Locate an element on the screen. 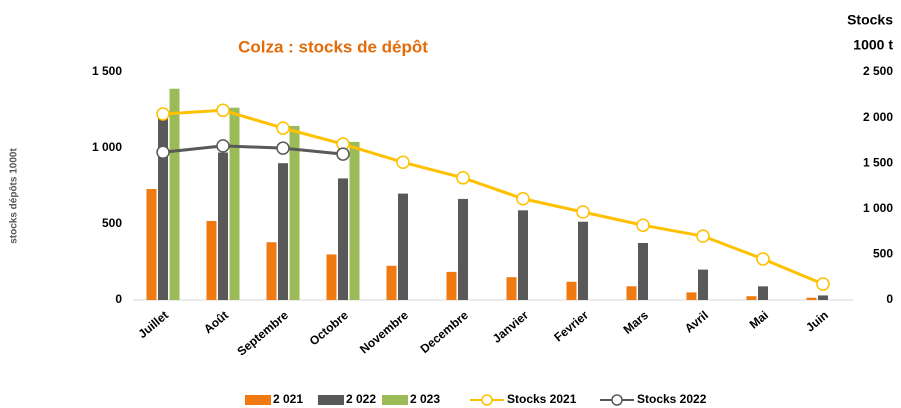  x-tick-label: Août is located at coordinates (216, 322).